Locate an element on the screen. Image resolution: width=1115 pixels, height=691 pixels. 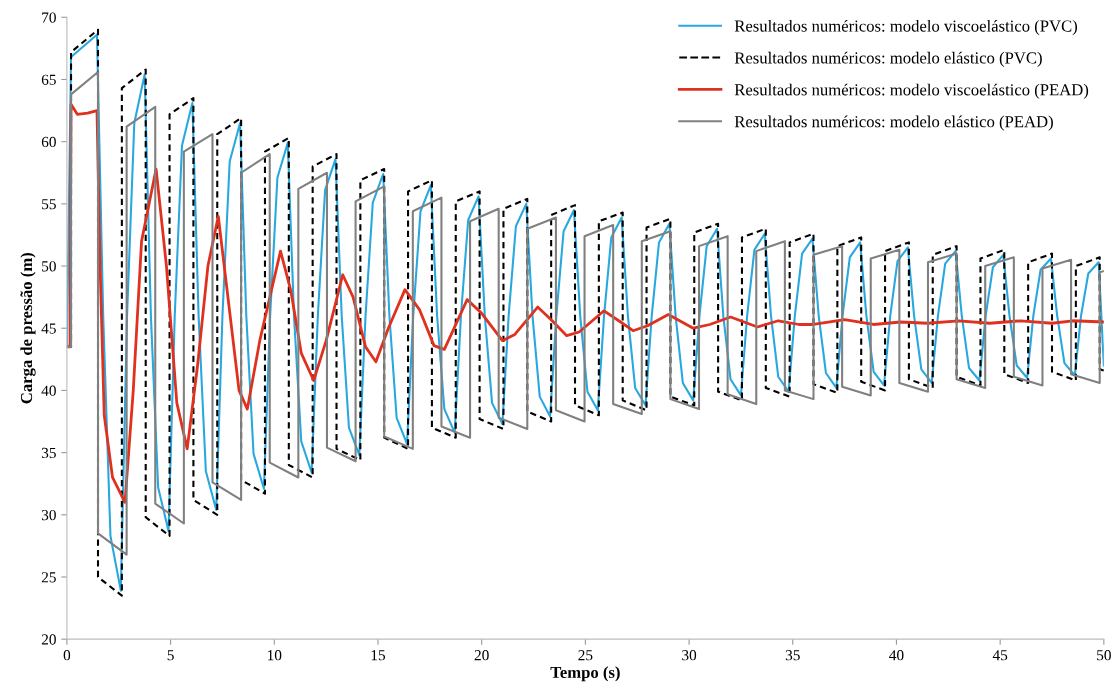
y-axis-title: Carga de pressão (m) is located at coordinates (28, 328).